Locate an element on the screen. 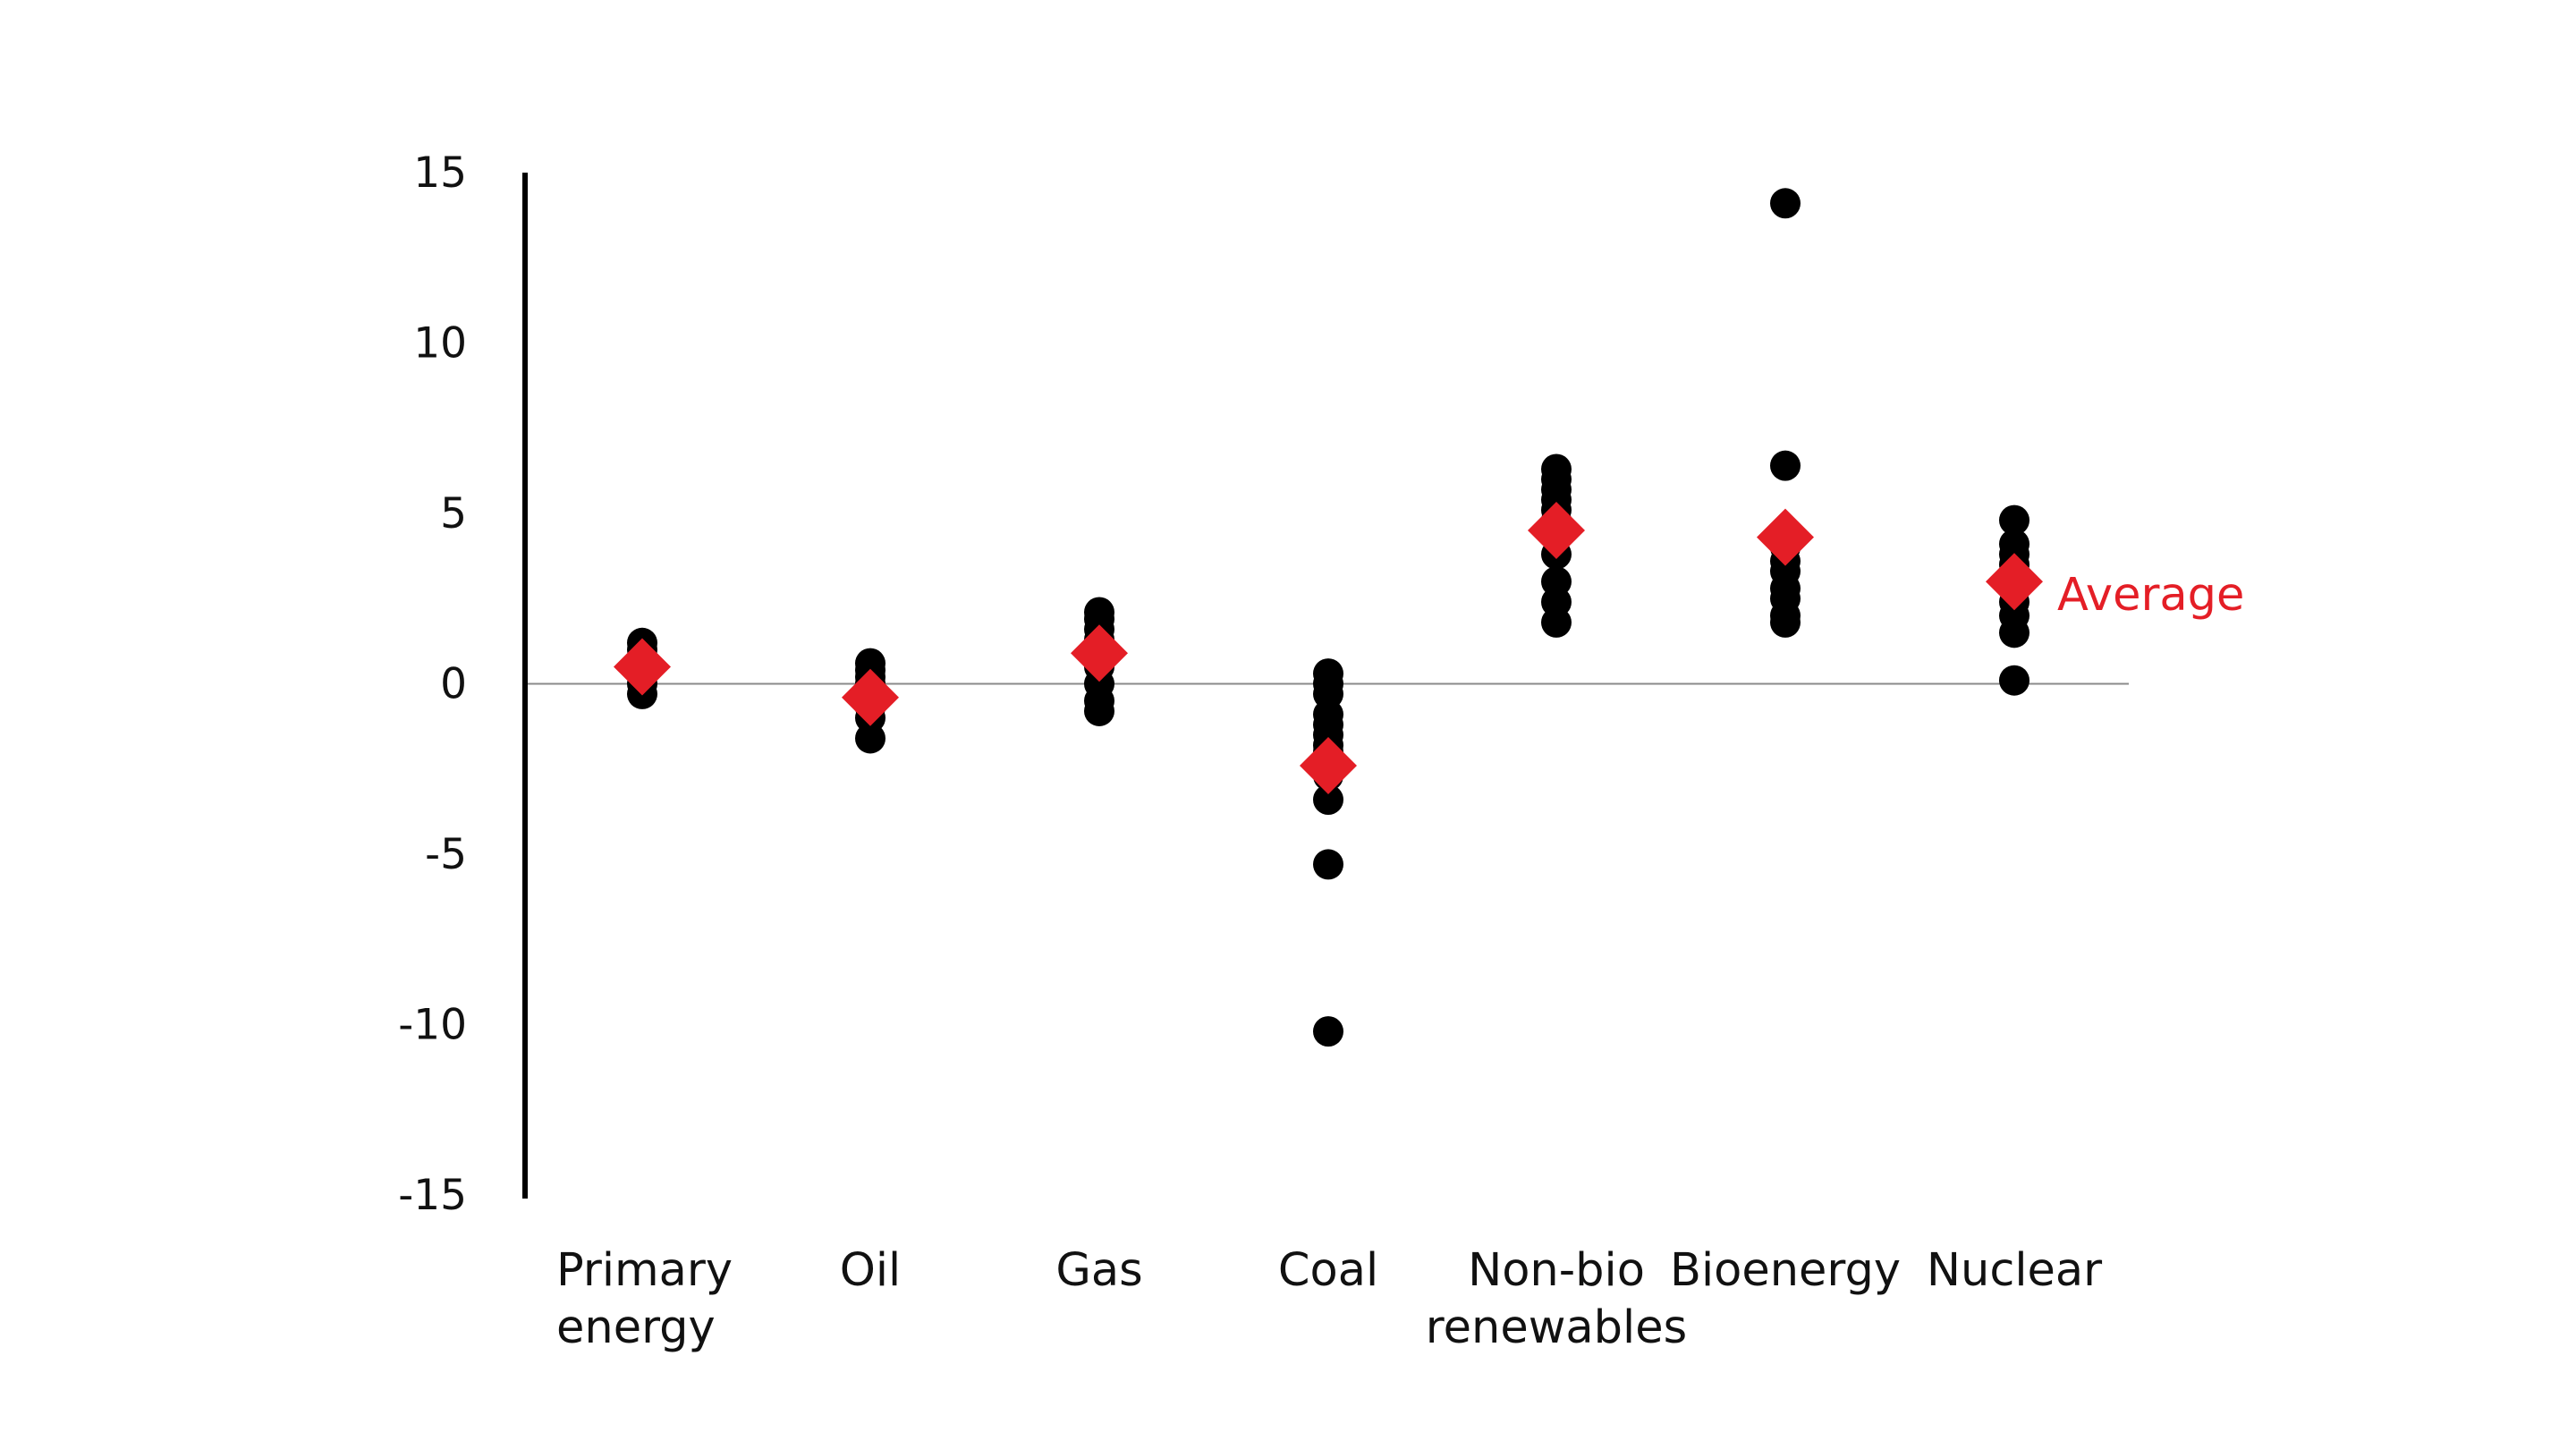 The height and width of the screenshot is (1449, 2576). y-tick-label: 0 is located at coordinates (453, 684).